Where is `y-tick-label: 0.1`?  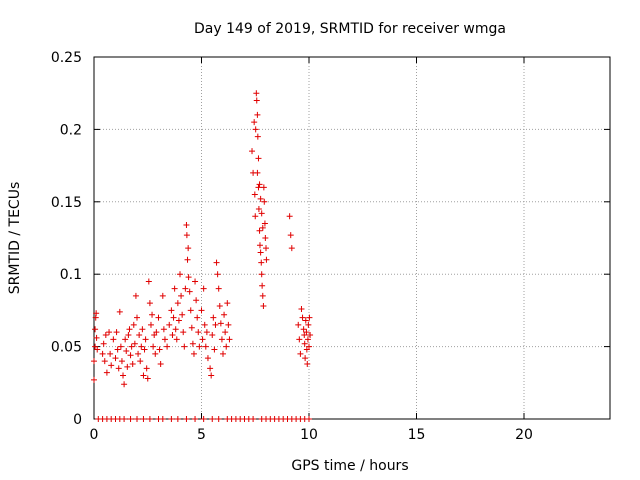
y-tick-label: 0.1 is located at coordinates (71, 275).